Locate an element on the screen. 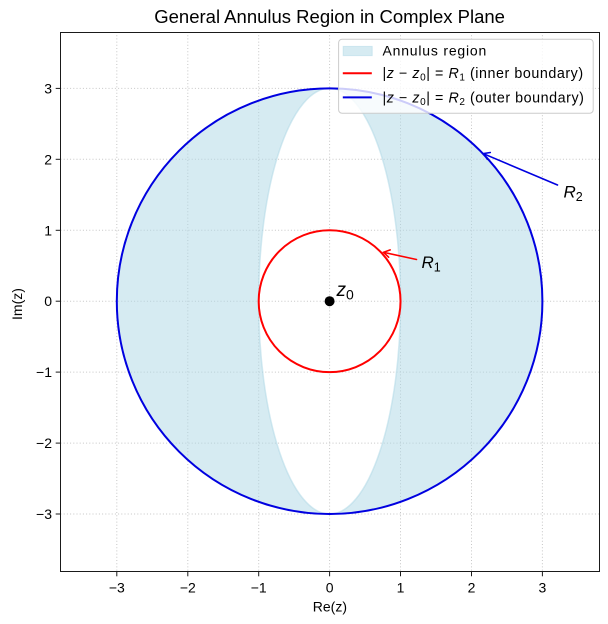  svg-text: |z − z0| = R1 (inner boundary) is located at coordinates (483, 75).